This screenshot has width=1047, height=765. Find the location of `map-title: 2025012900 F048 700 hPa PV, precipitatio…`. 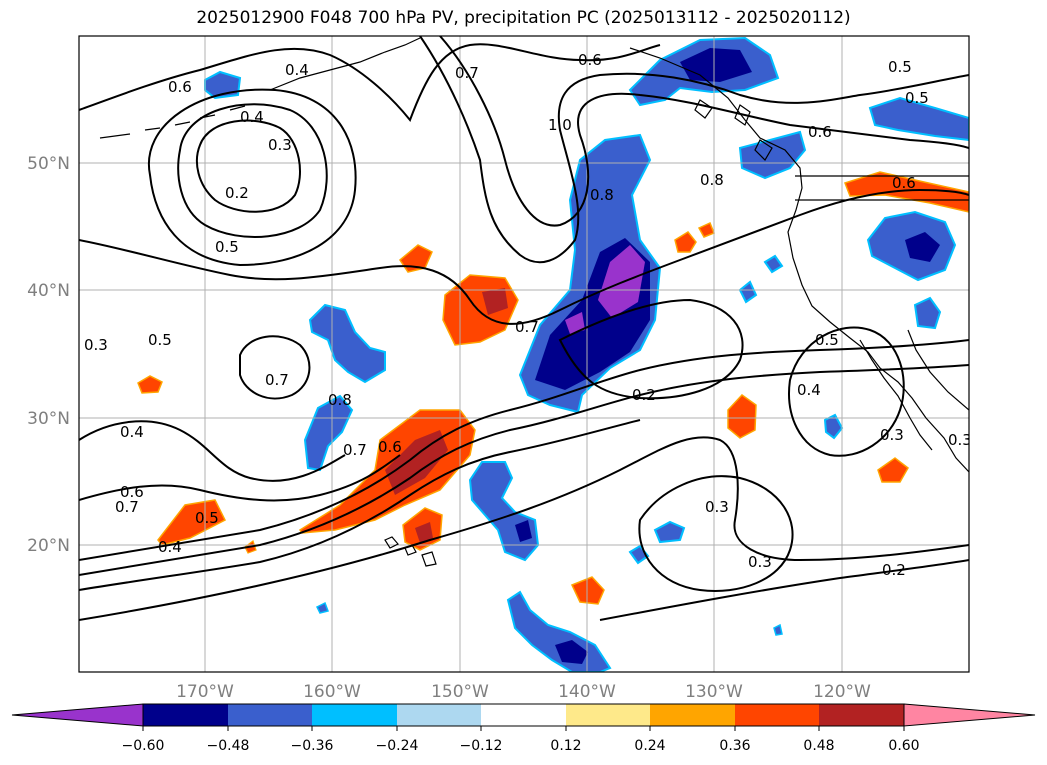

map-title: 2025012900 F048 700 hPa PV, precipitatio… is located at coordinates (523, 18).